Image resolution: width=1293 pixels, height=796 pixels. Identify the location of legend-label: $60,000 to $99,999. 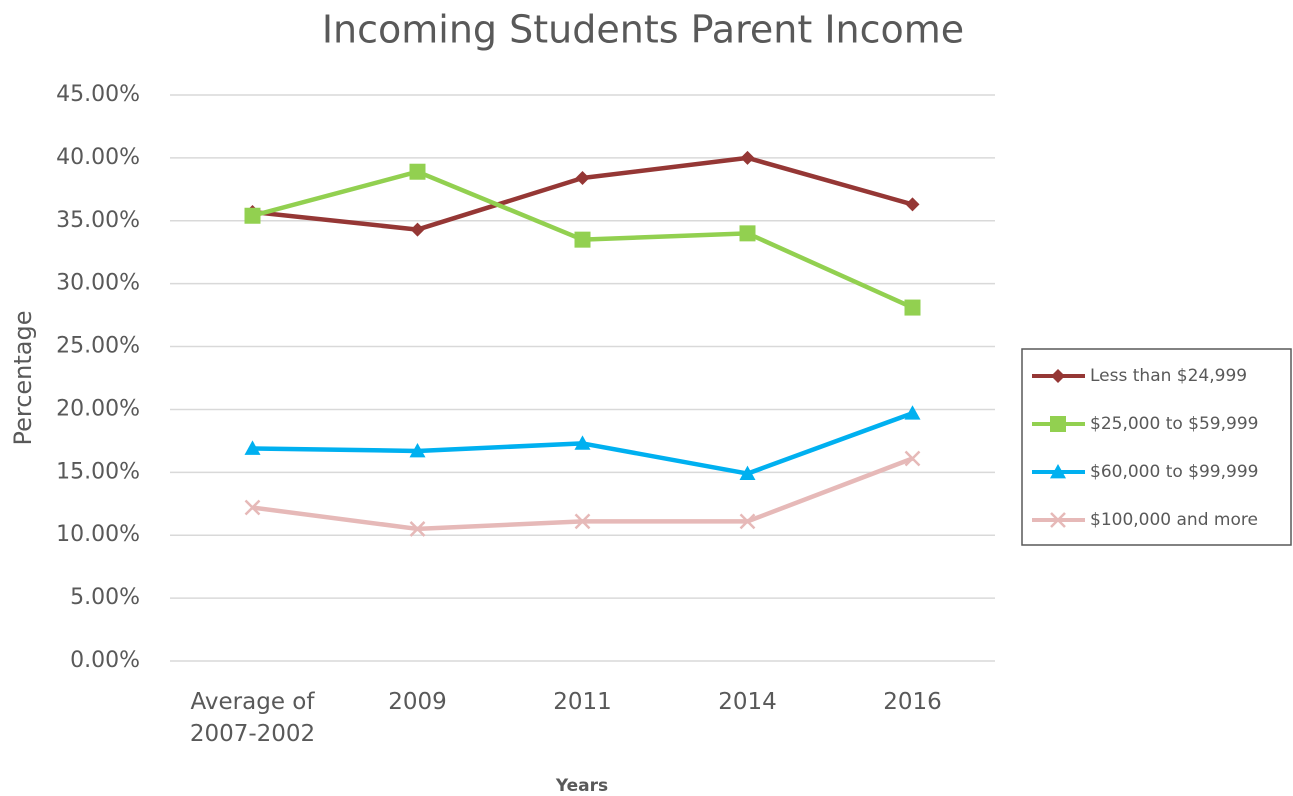
(1174, 472).